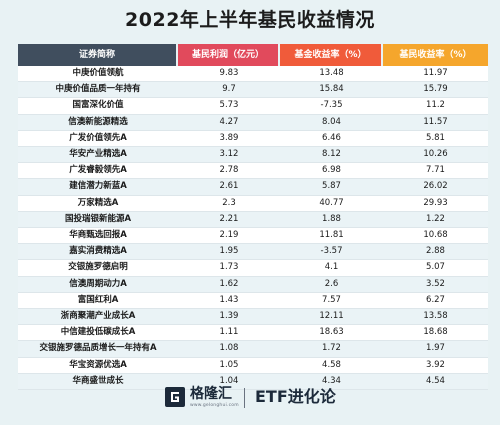 The width and height of the screenshot is (500, 425). I want to click on table-row: 国投瑞银新能源A 2.21 1.88 1.22, so click(253, 220).